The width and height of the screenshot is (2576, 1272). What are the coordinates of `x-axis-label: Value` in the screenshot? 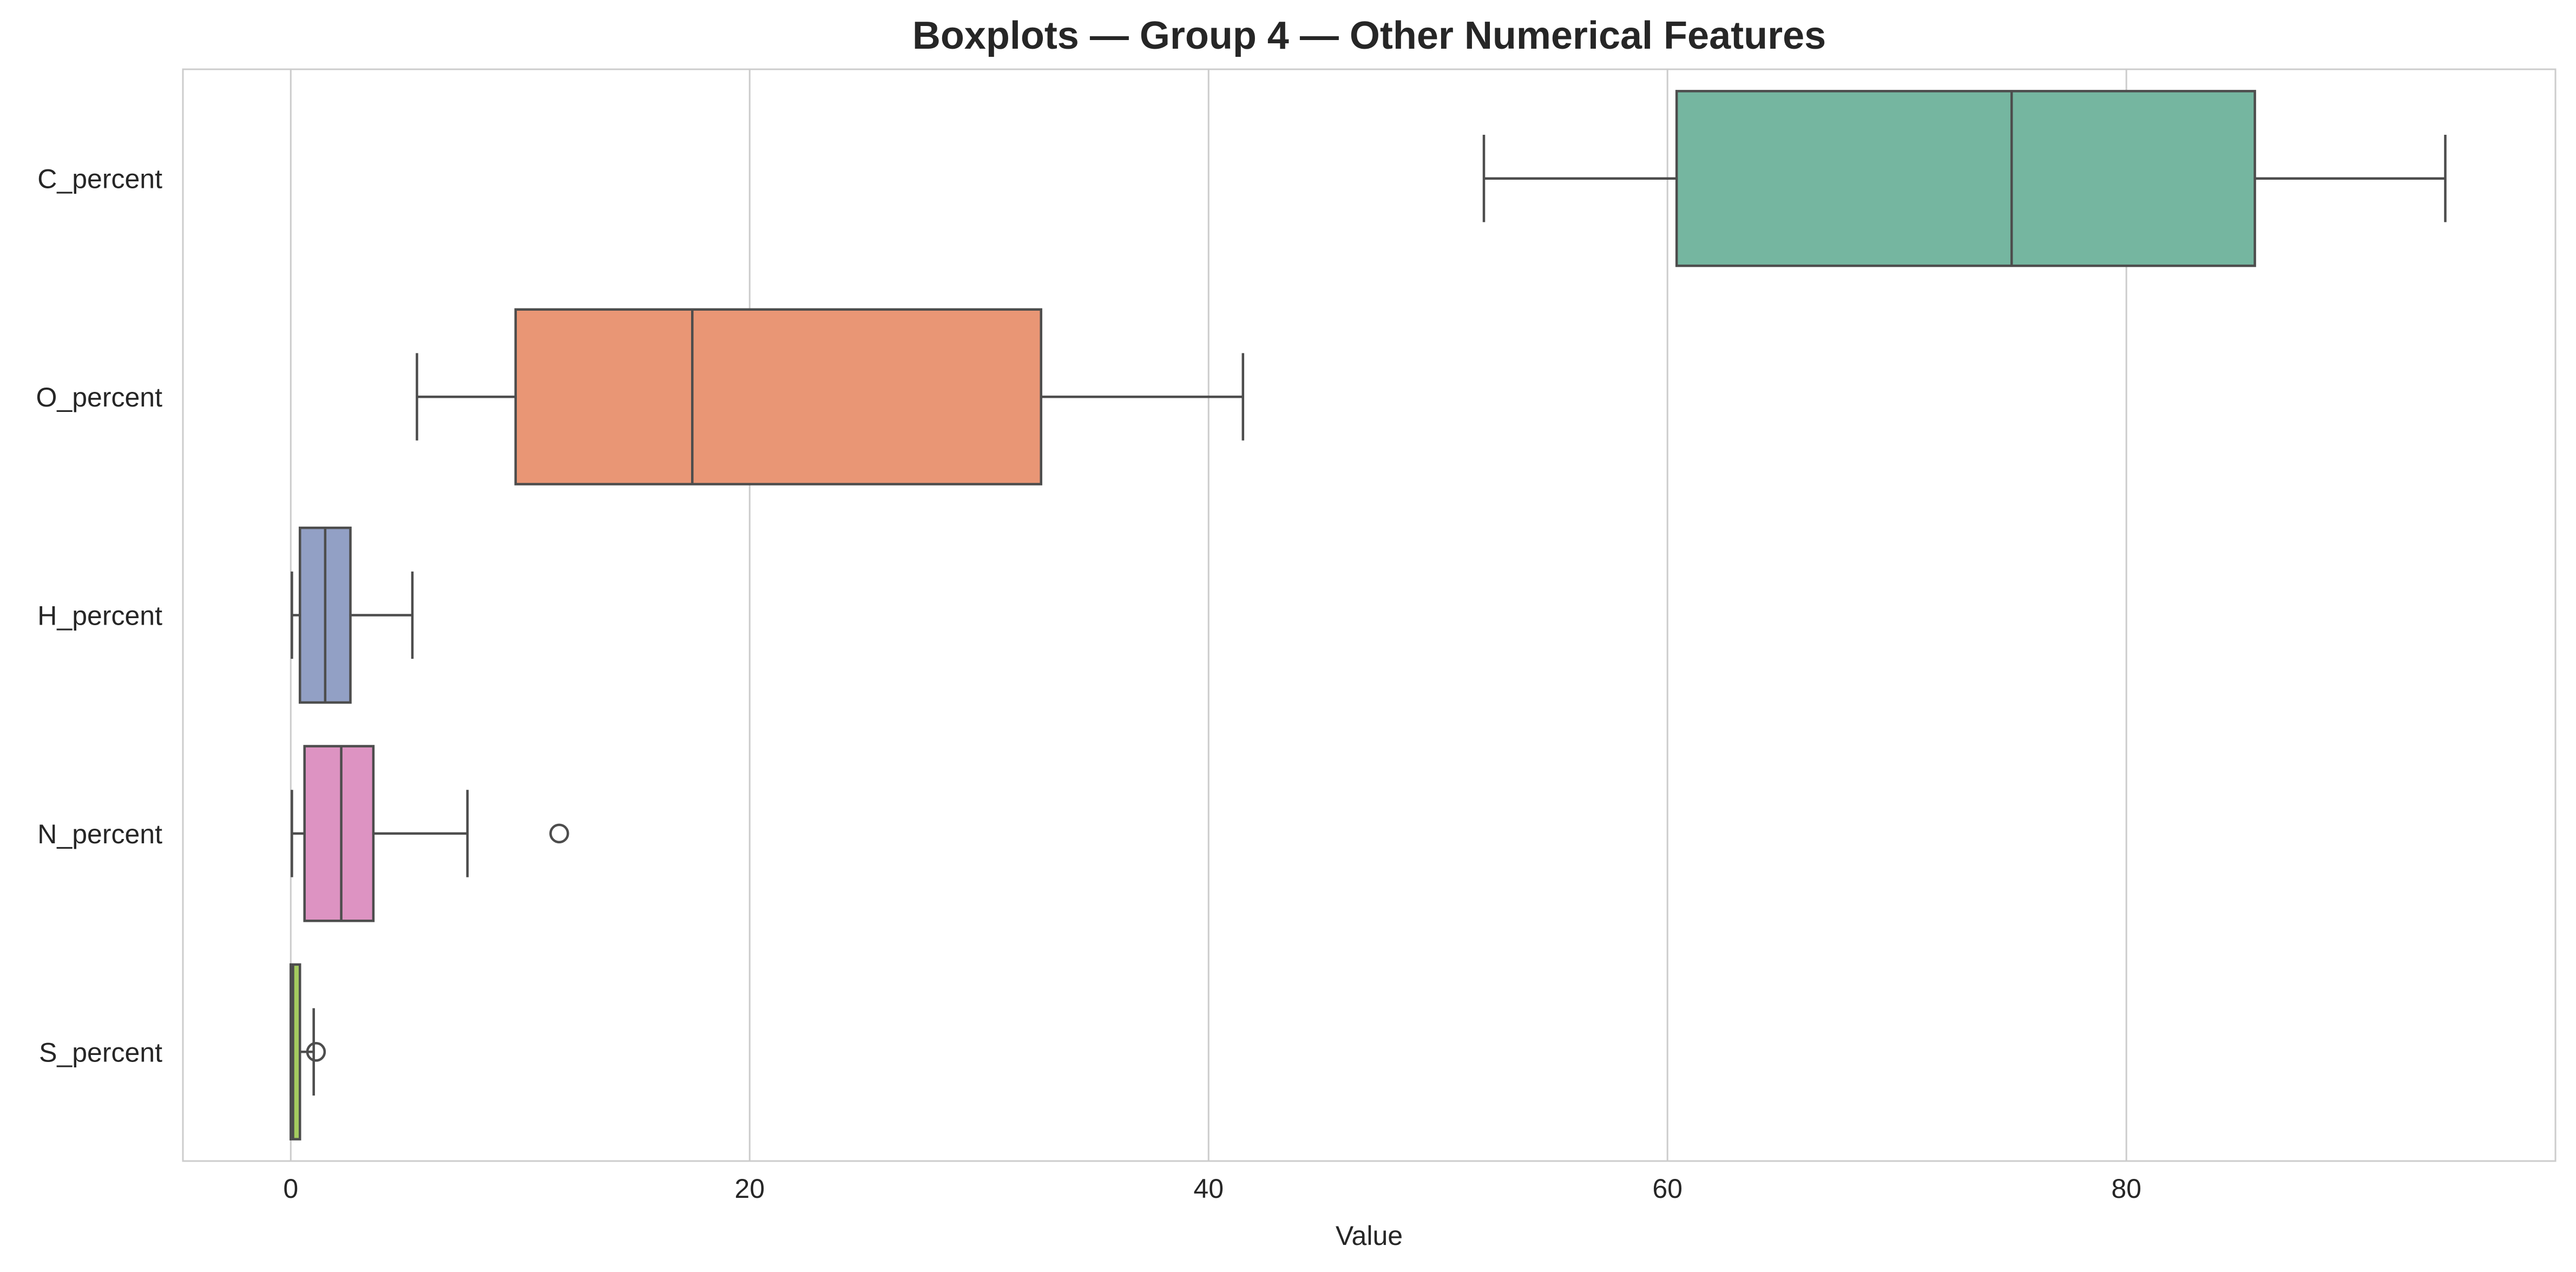 It's located at (1369, 1236).